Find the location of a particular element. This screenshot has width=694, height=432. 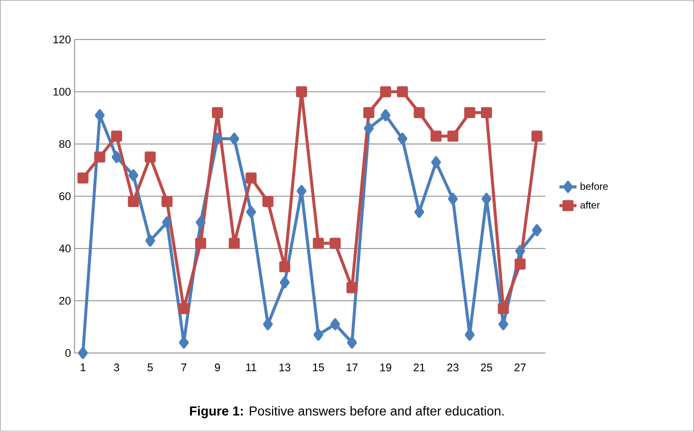

y-tick-label: 80 is located at coordinates (65, 144).